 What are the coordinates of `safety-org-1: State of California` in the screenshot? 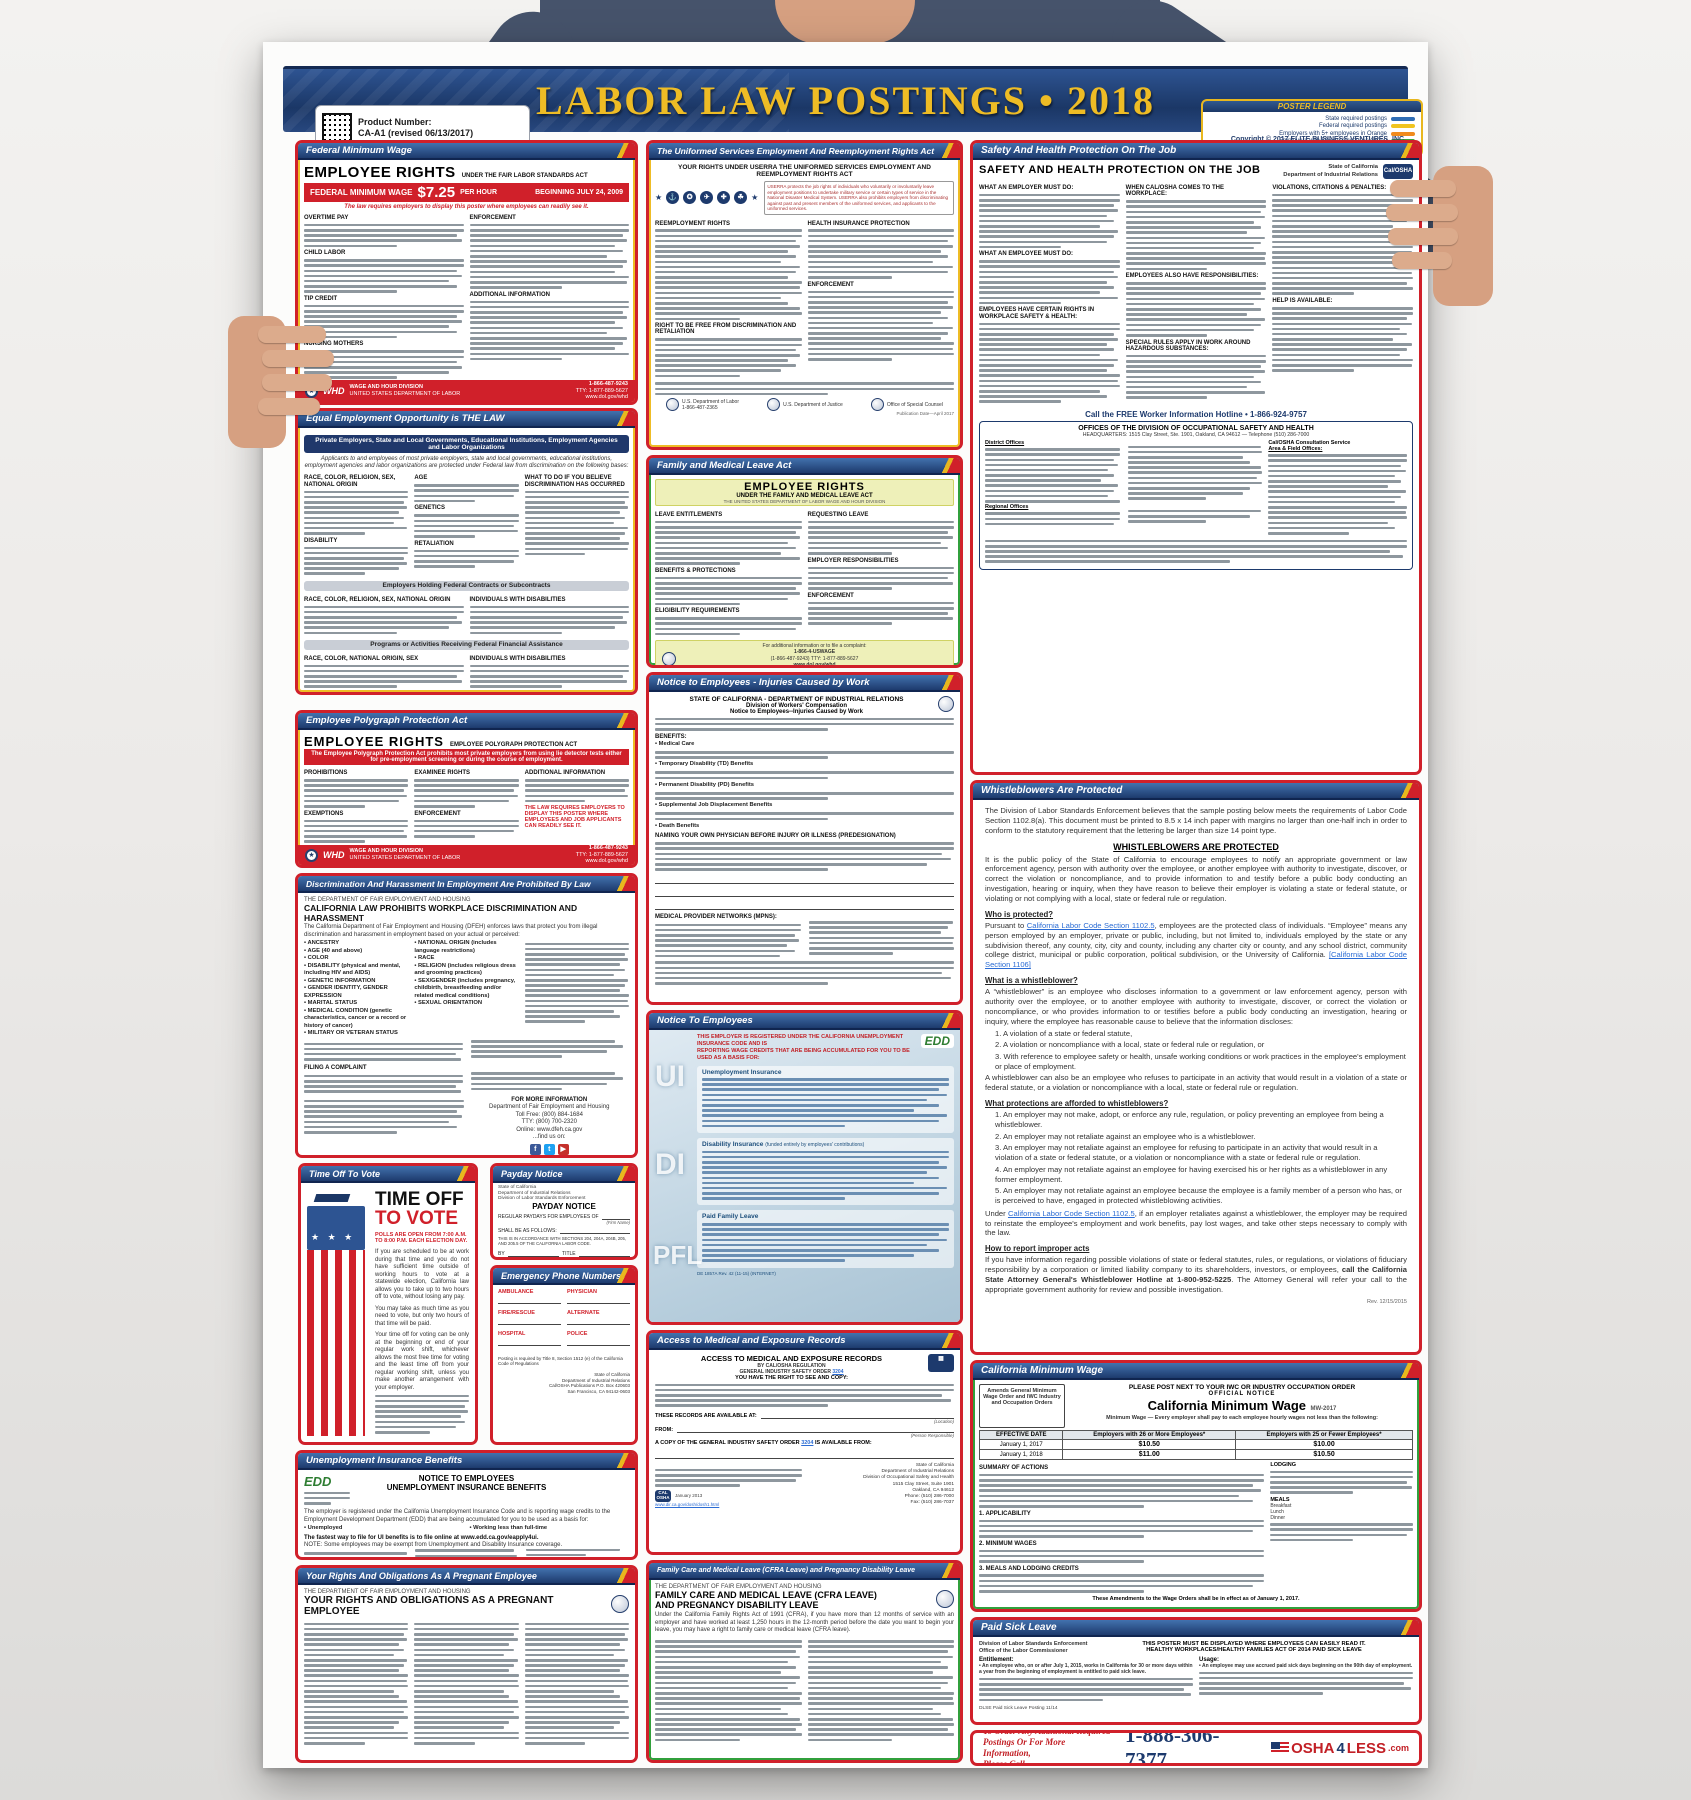 It's located at (1353, 167).